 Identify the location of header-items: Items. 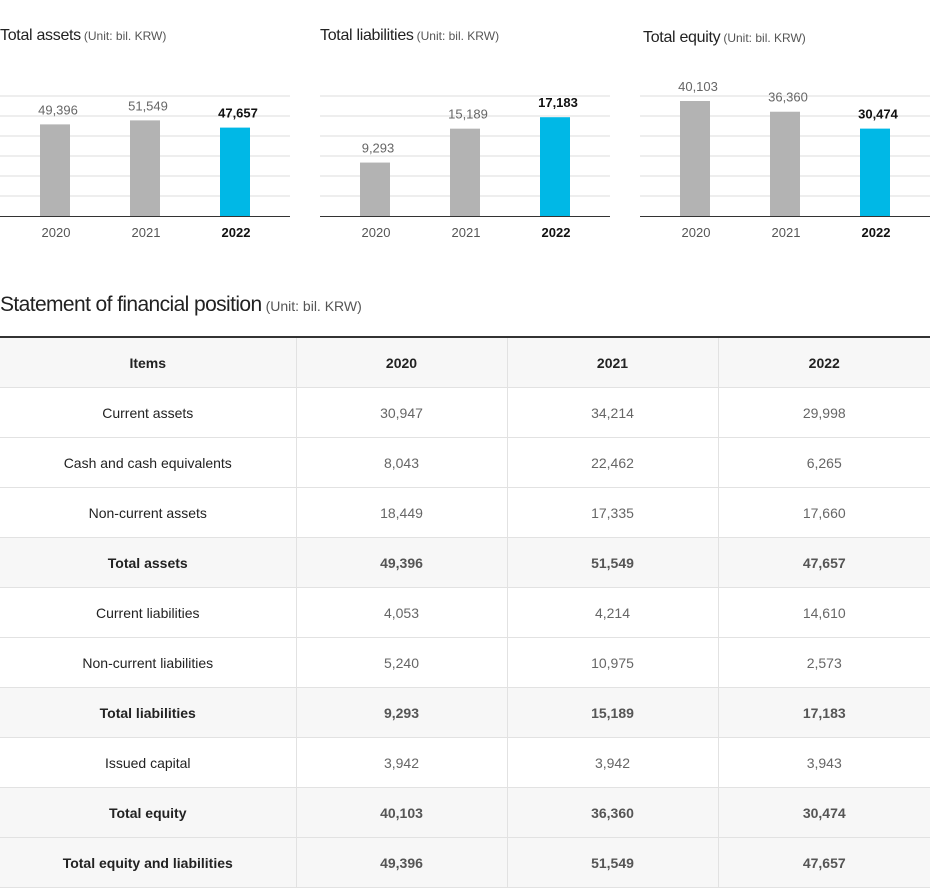
(148, 362).